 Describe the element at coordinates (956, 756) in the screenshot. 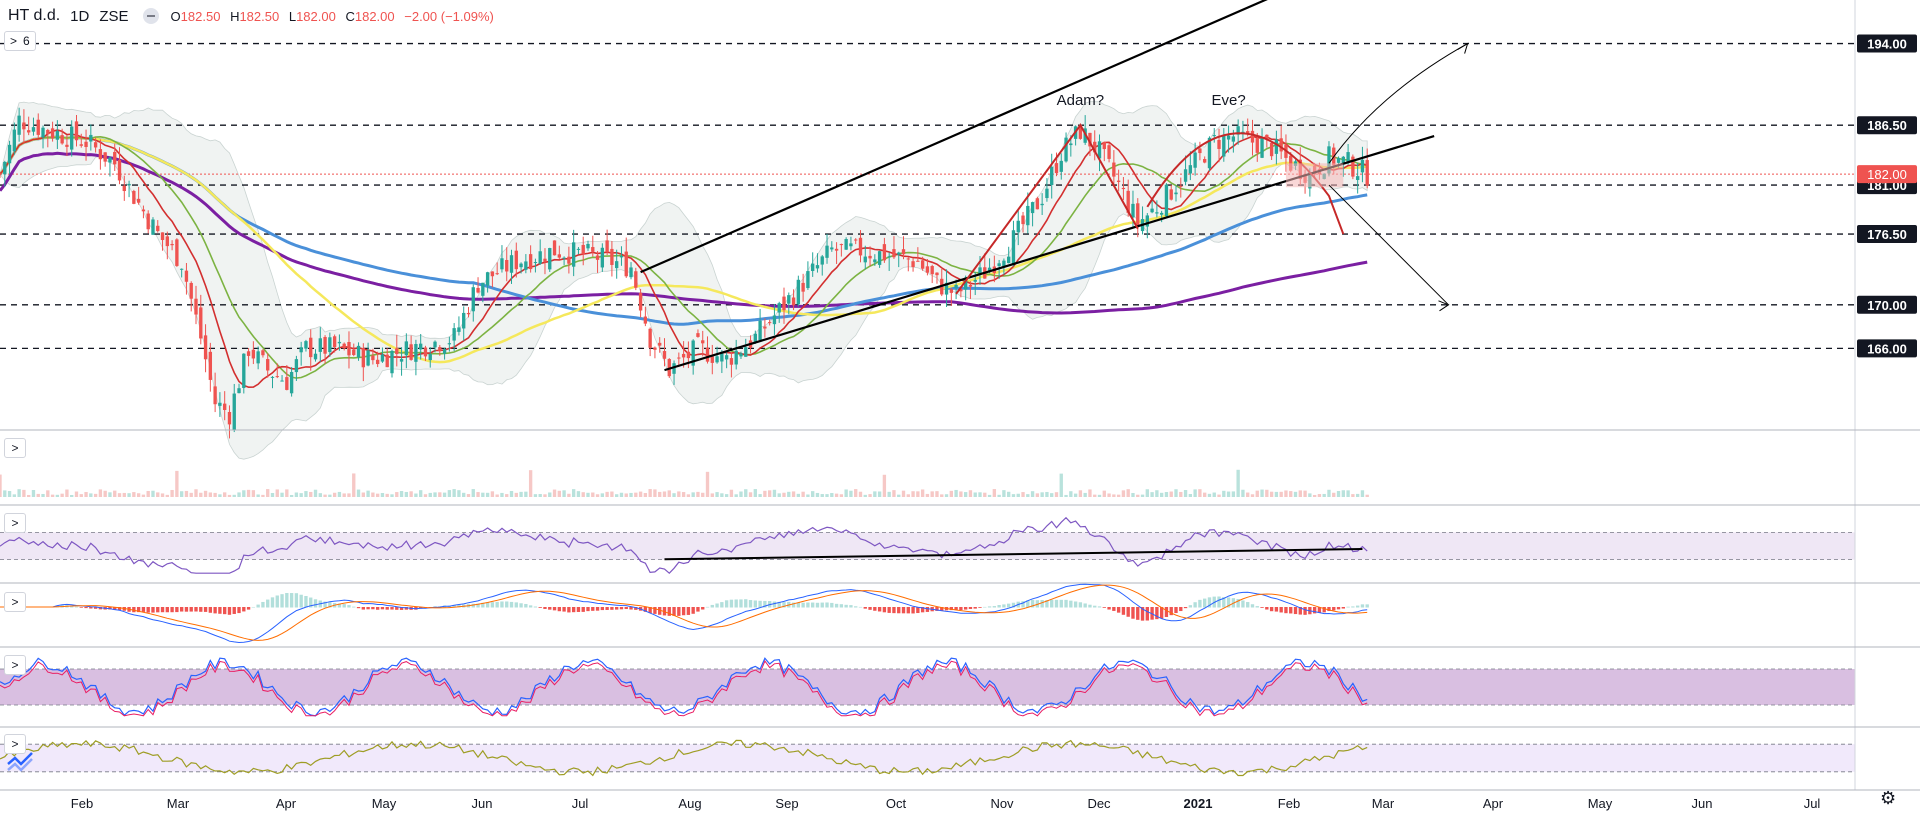

I see `oscillator-pane: 100.00000.0000` at that location.